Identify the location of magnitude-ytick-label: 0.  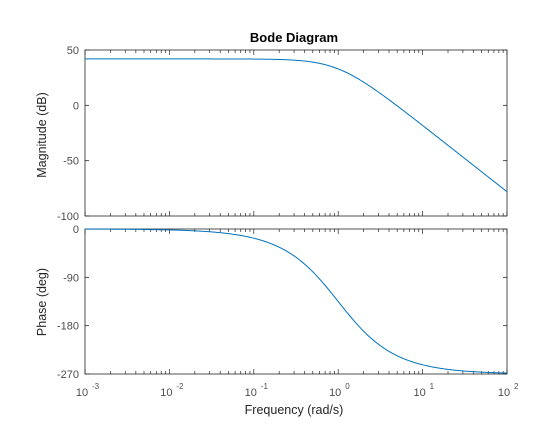
(76, 106).